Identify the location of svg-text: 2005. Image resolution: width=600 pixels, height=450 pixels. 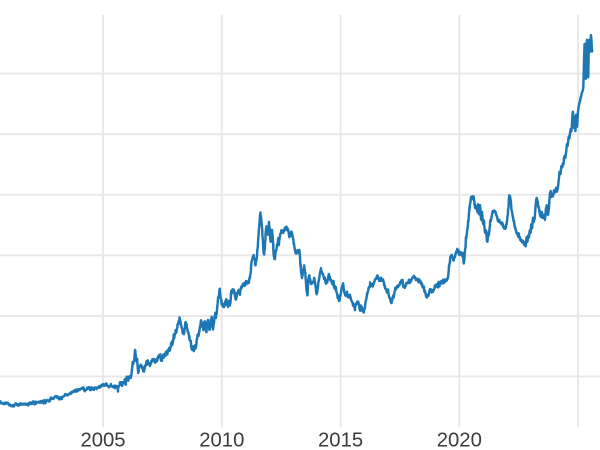
(102, 440).